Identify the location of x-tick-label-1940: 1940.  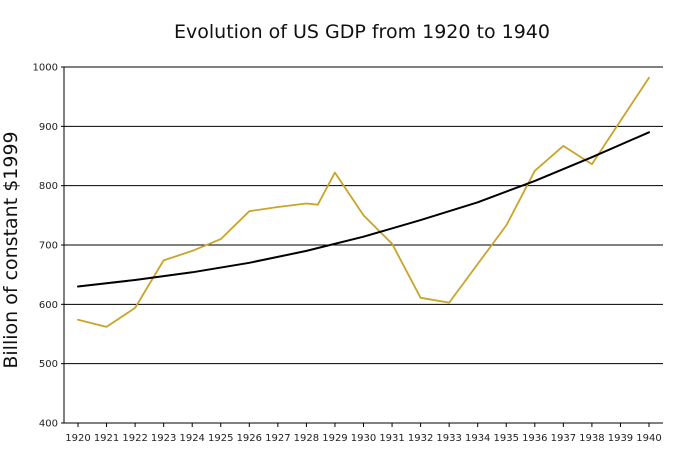
(648, 438).